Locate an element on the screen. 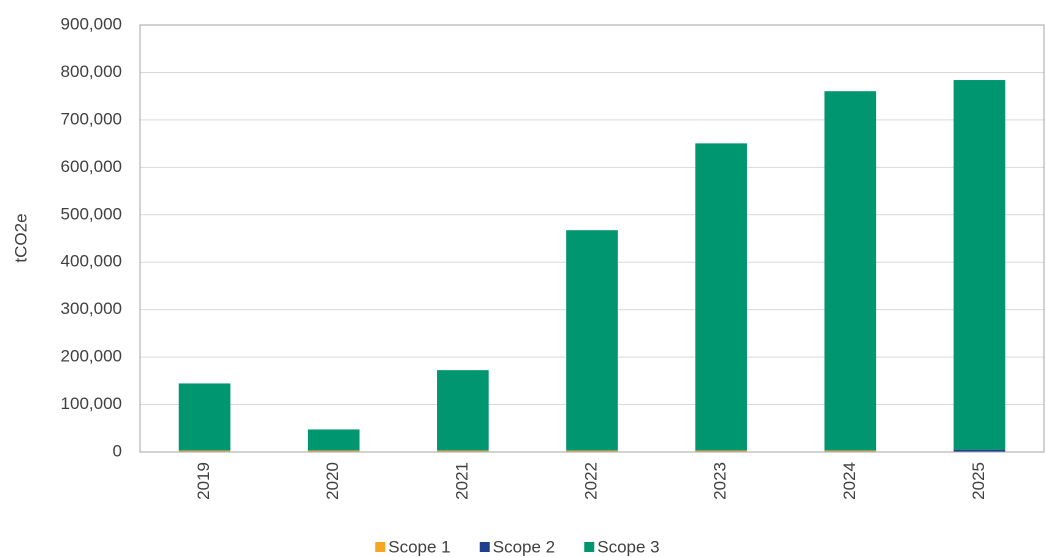 Image resolution: width=1046 pixels, height=557 pixels. x-tick-label: 2024 is located at coordinates (849, 481).